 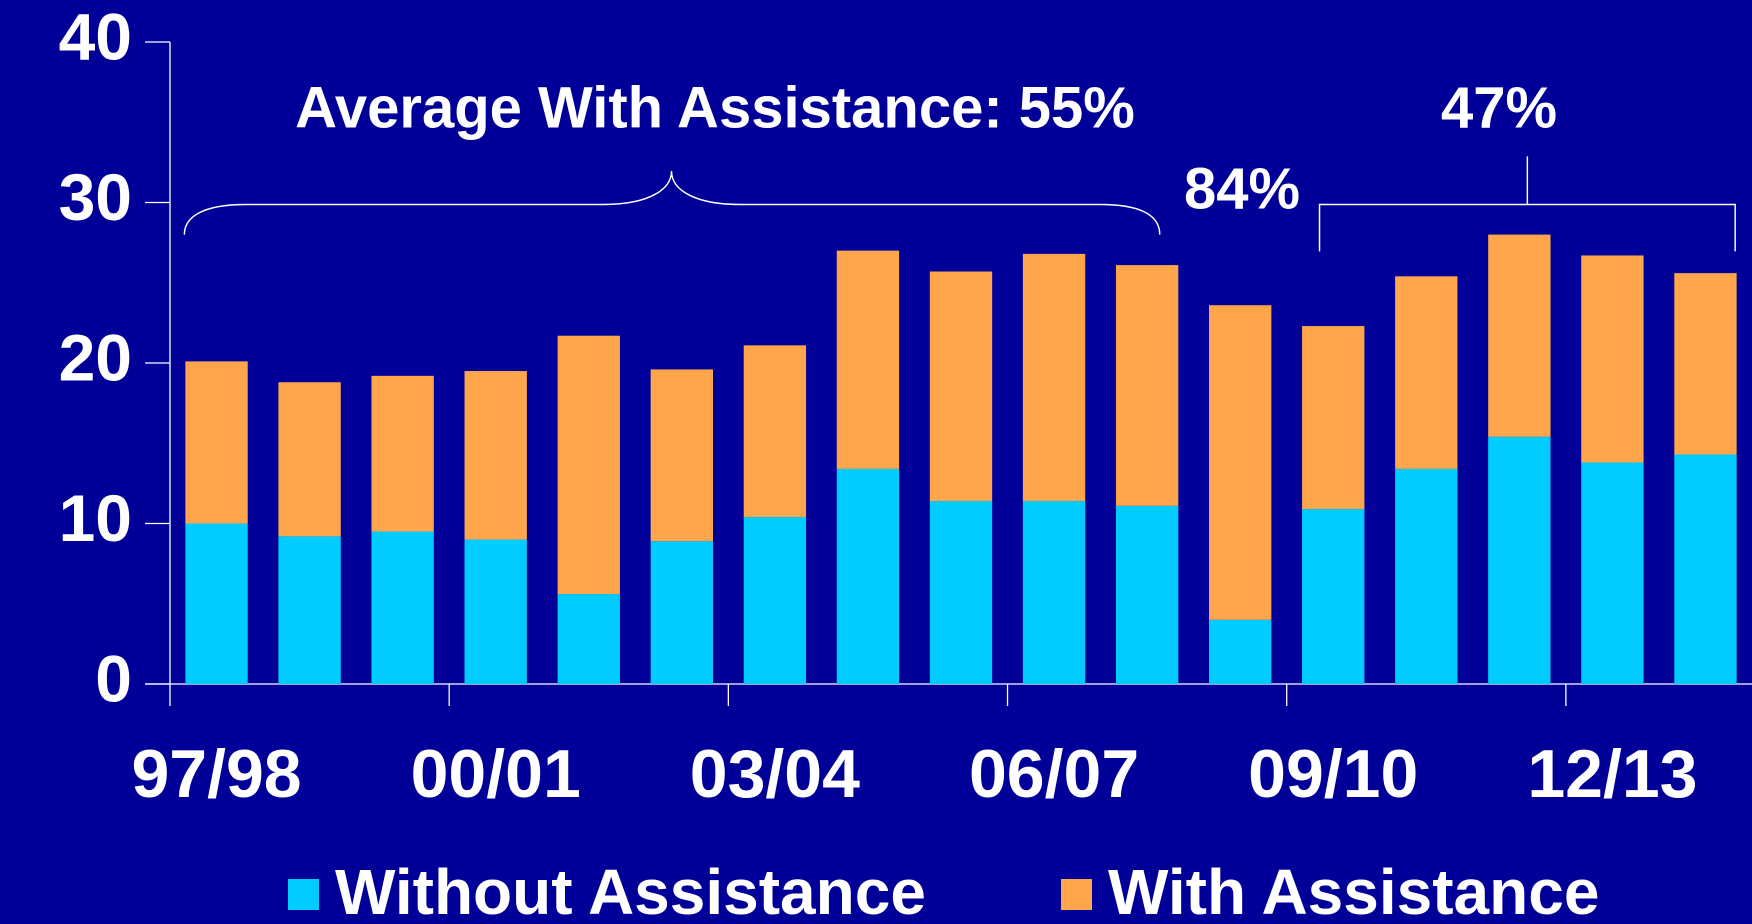 I want to click on x-tick-label: 00/01, so click(x=496, y=774).